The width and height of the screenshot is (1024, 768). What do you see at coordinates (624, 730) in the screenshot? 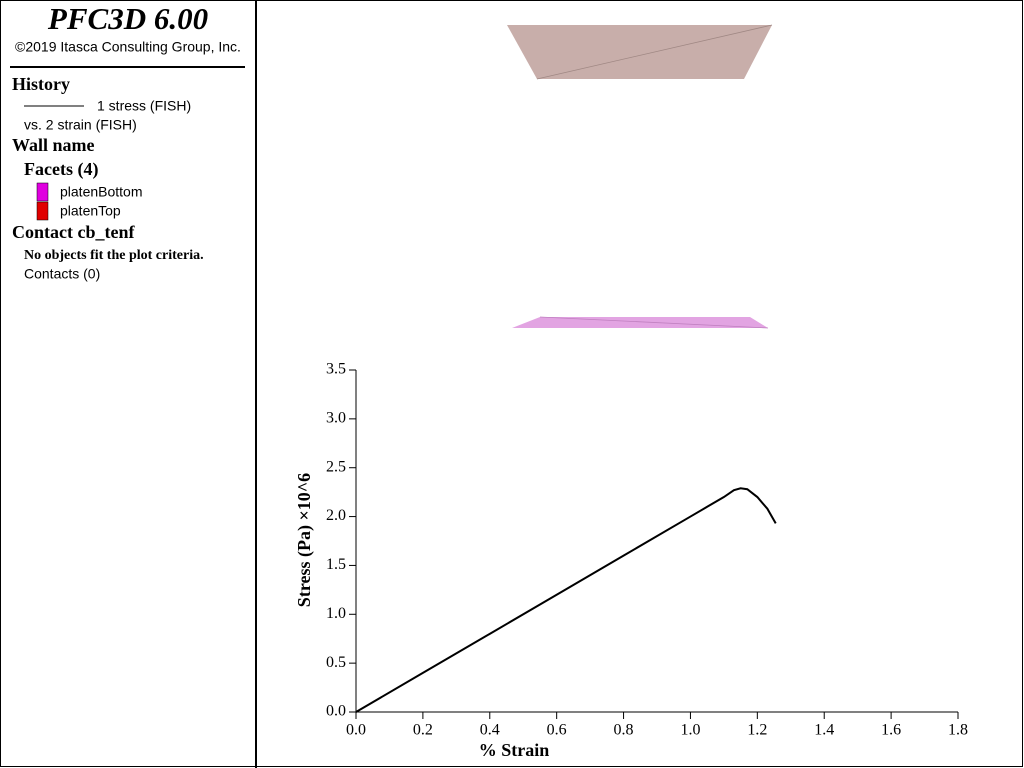
I see `x-tick-label: 0.8` at bounding box center [624, 730].